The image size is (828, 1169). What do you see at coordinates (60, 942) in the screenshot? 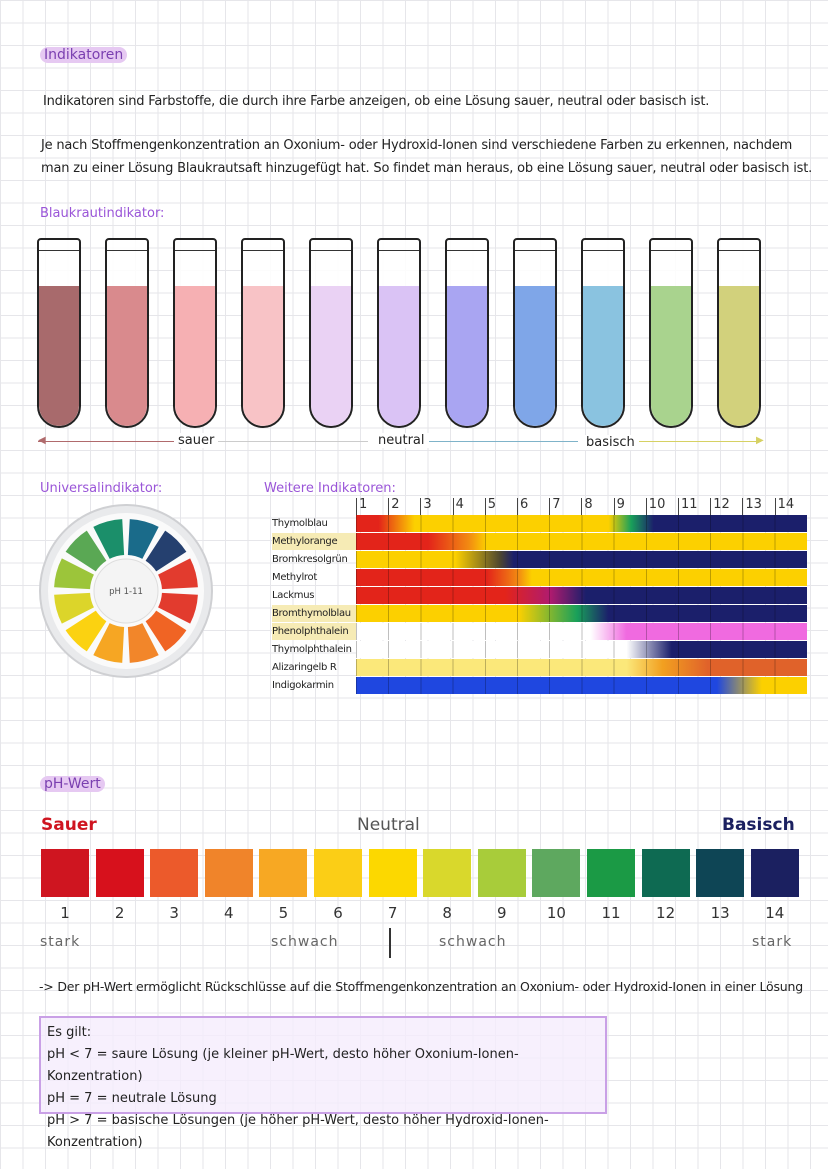
I see `label-stark-left: stark` at bounding box center [60, 942].